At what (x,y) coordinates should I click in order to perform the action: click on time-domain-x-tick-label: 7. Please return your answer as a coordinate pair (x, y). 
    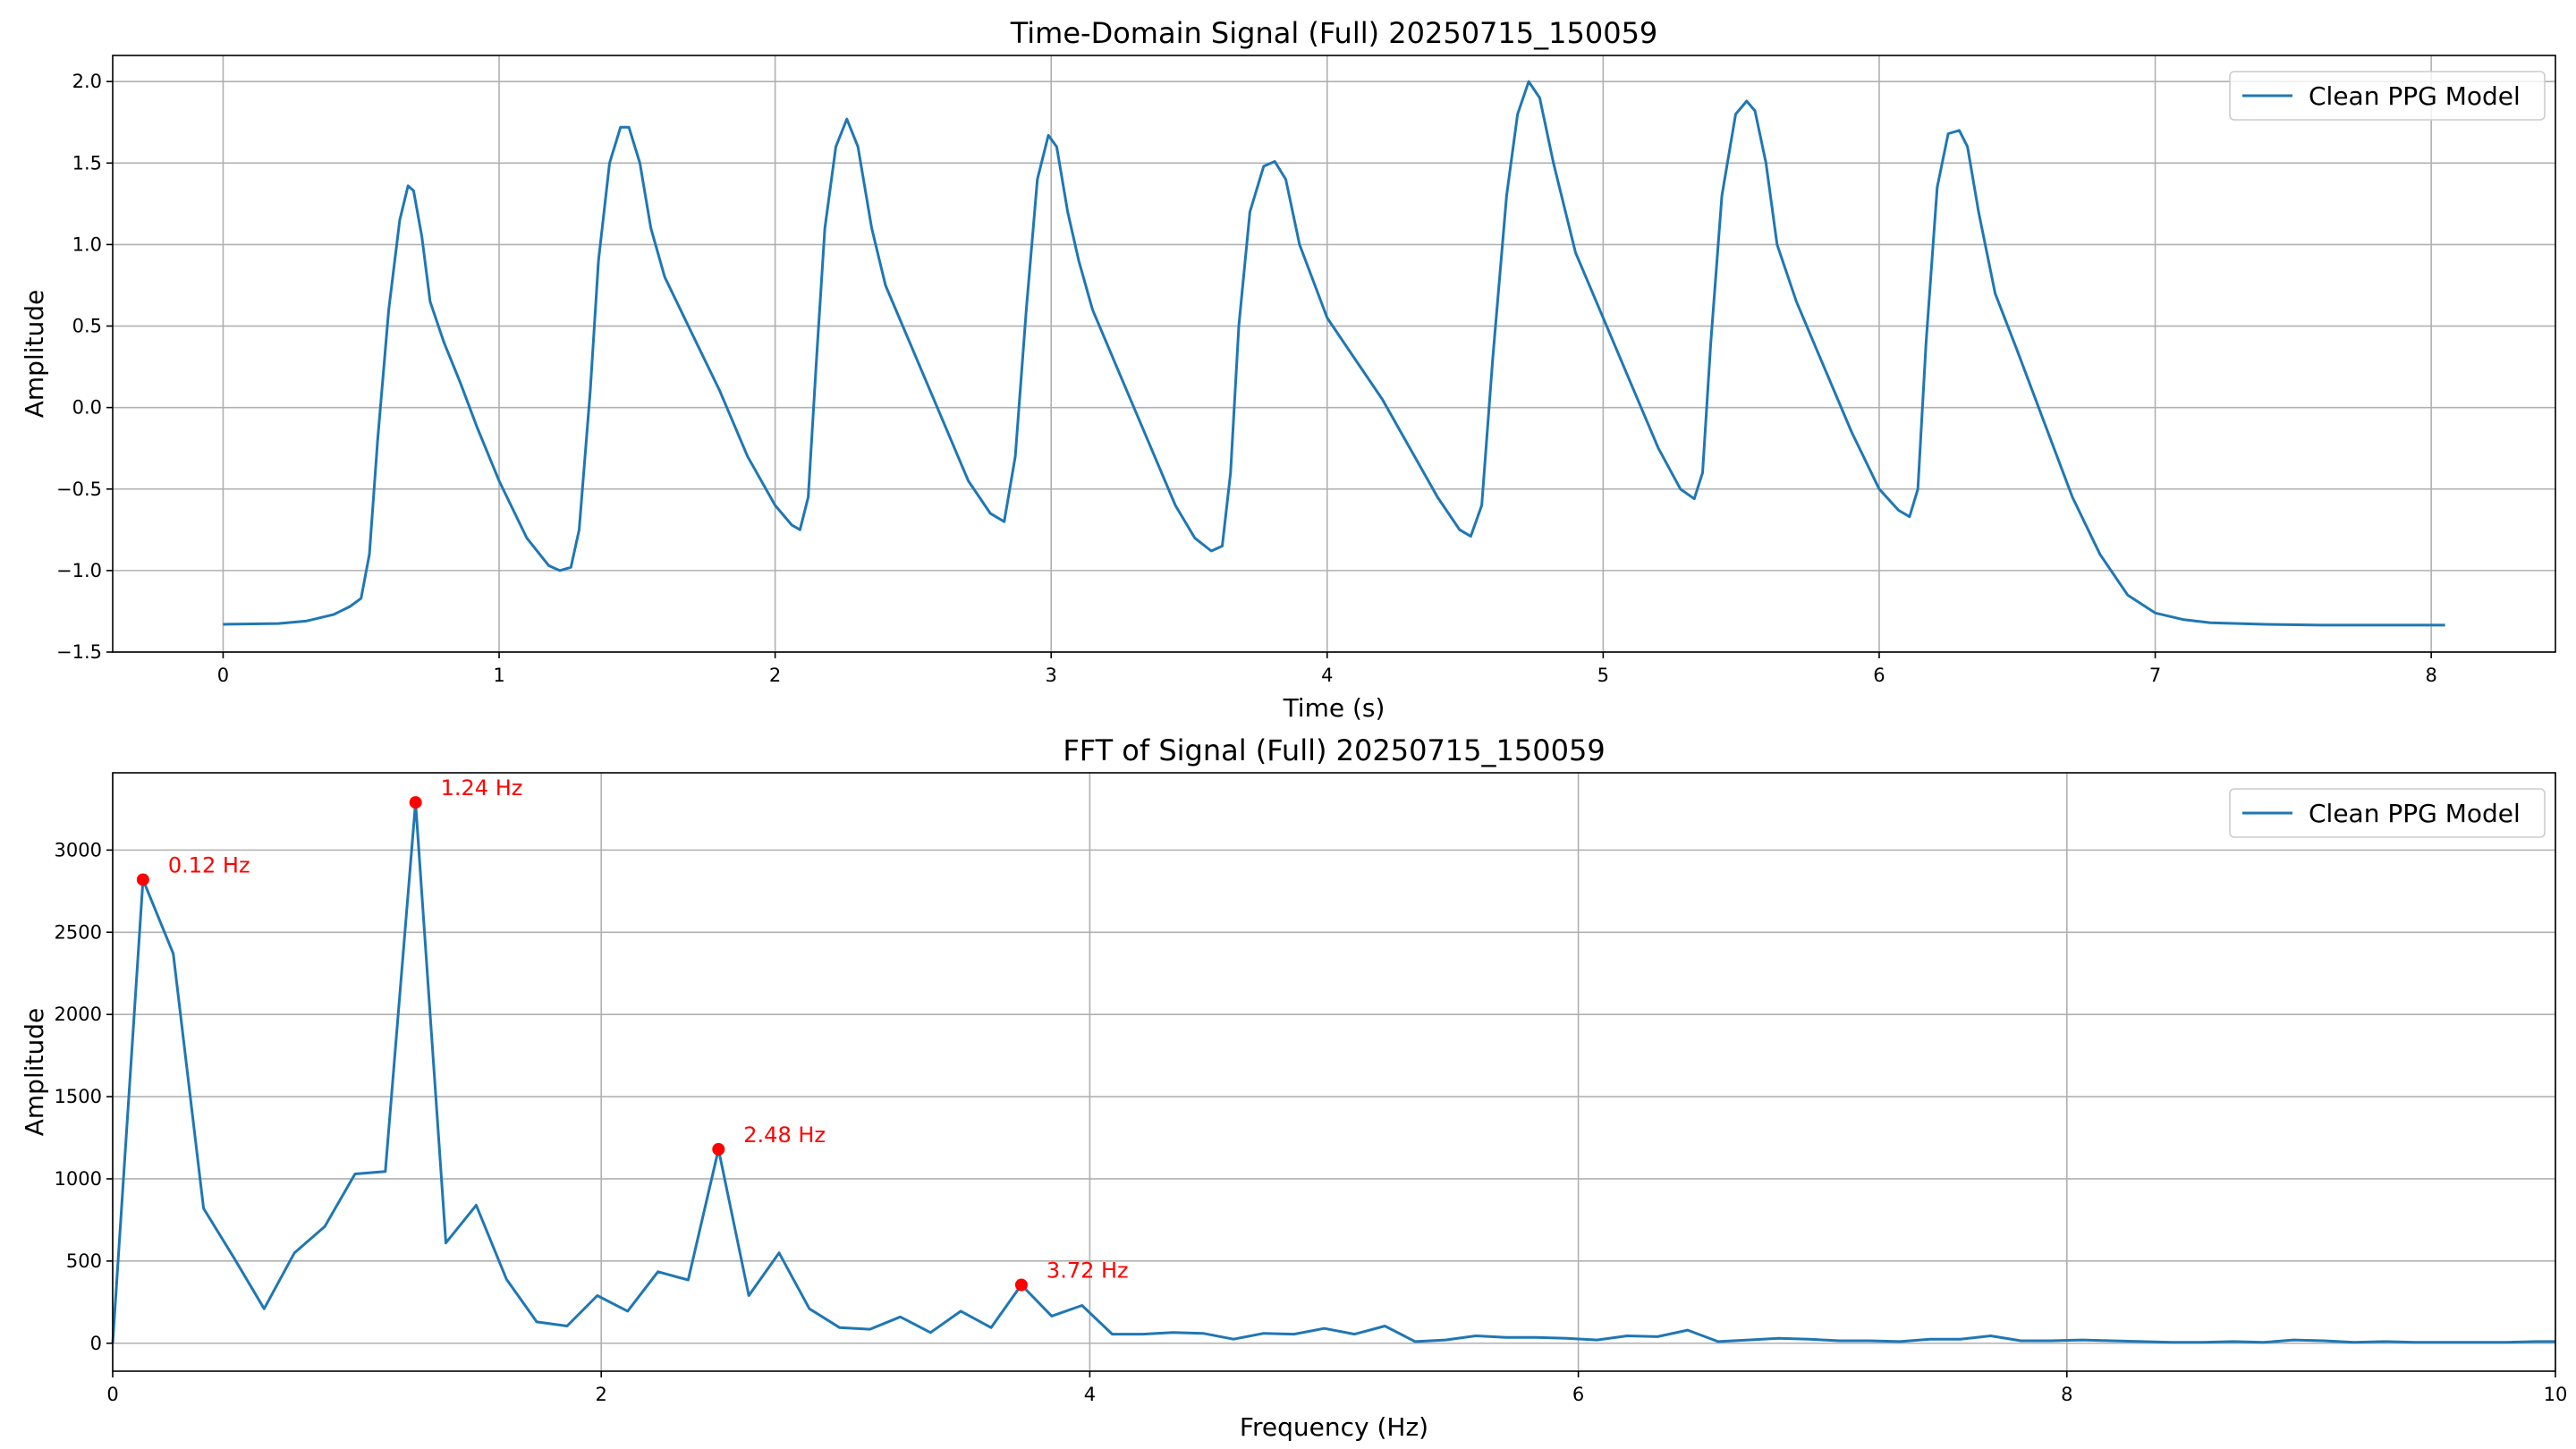
    Looking at the image, I should click on (2155, 675).